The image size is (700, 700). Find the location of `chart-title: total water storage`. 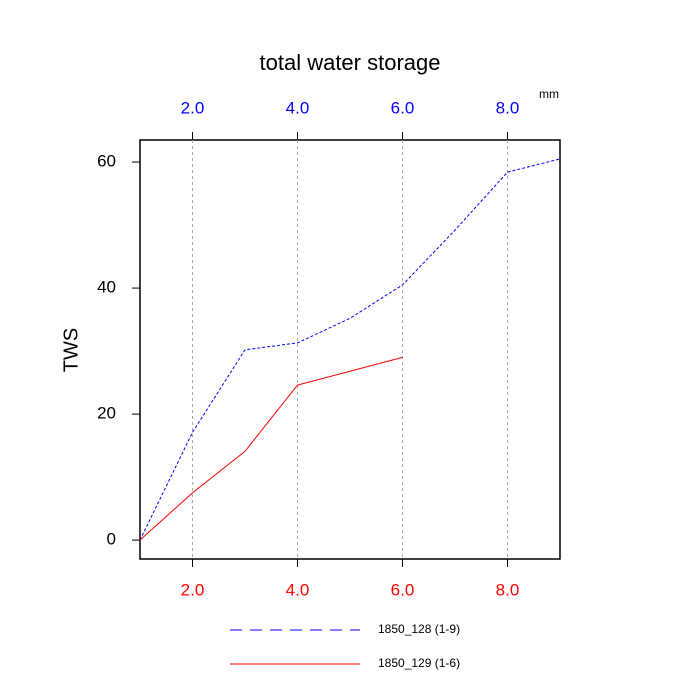

chart-title: total water storage is located at coordinates (350, 62).